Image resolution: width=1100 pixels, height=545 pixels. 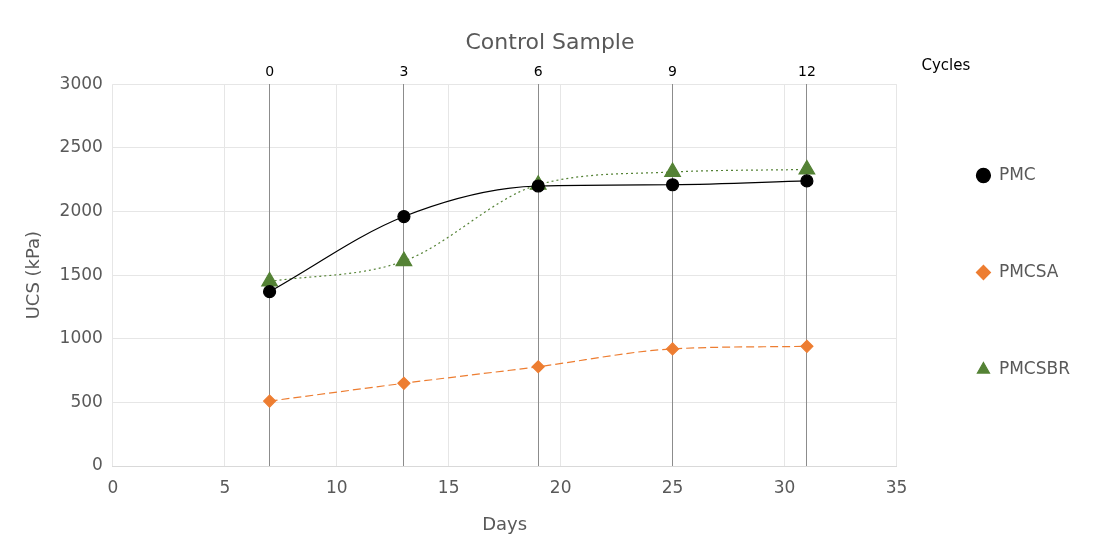 I want to click on y-tick-label: 2000, so click(x=81, y=209).